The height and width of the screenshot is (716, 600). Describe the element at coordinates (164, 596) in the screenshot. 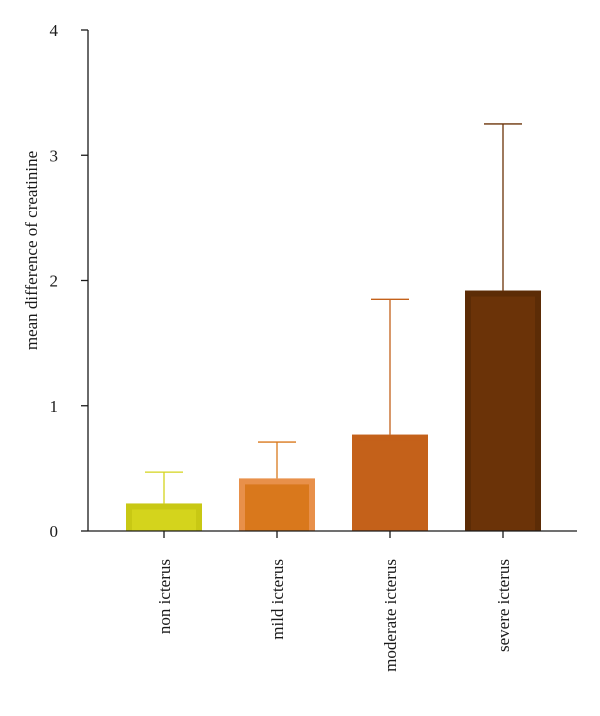

I see `x-tick-label: non icterus` at that location.